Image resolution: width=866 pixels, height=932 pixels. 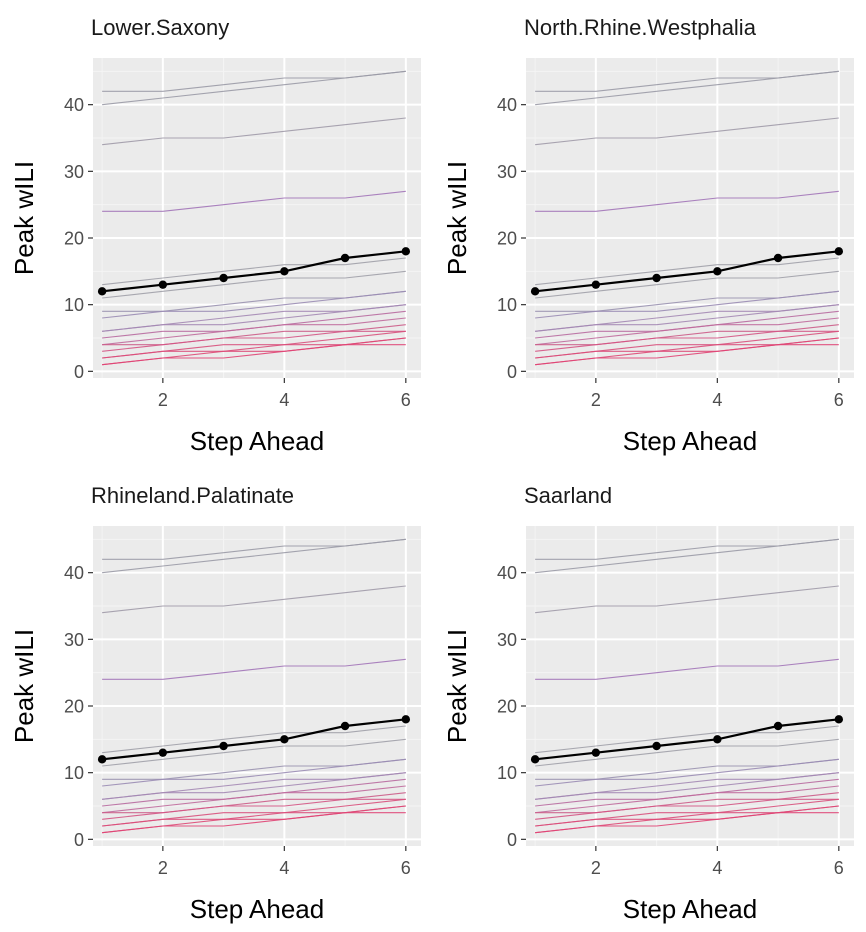 I want to click on highlight-series-line, so click(x=253, y=739).